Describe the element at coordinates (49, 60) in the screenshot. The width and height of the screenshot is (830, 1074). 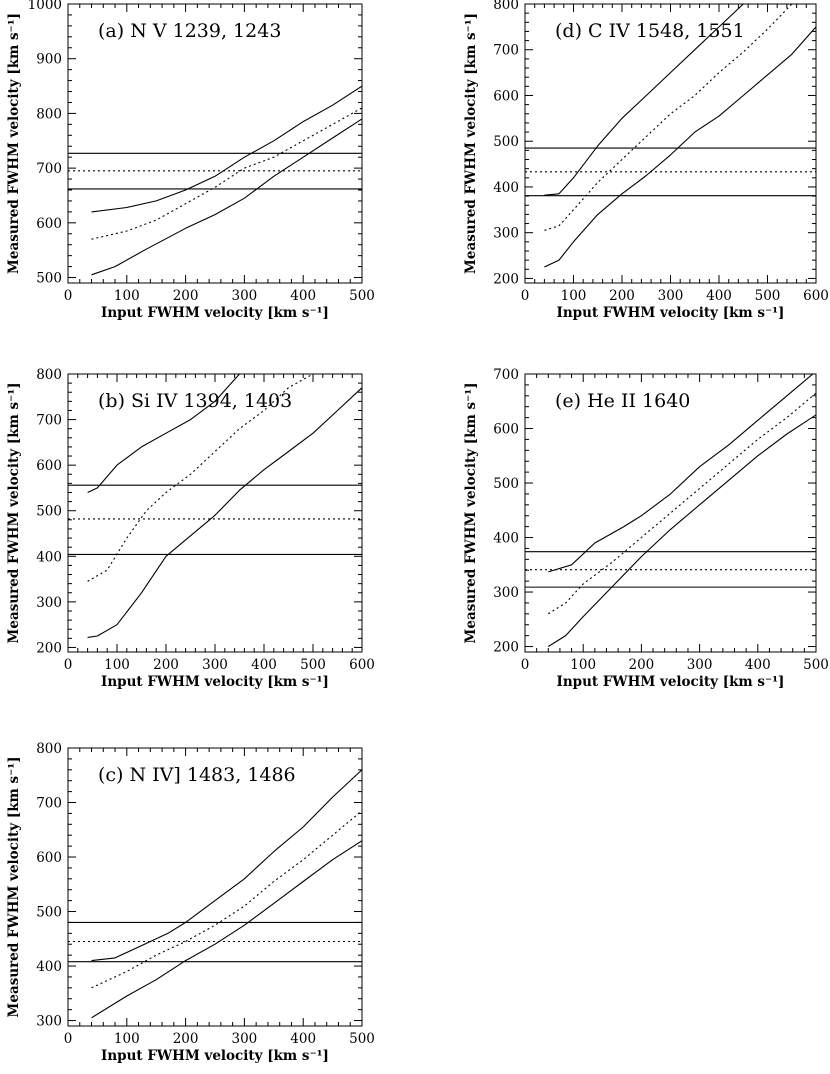
I see `y-tick-label: 900` at that location.